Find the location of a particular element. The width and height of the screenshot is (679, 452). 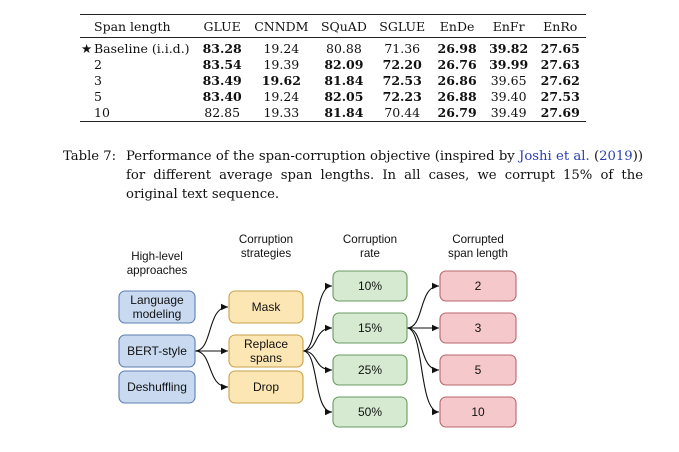

row-label-text: 3 is located at coordinates (98, 80).